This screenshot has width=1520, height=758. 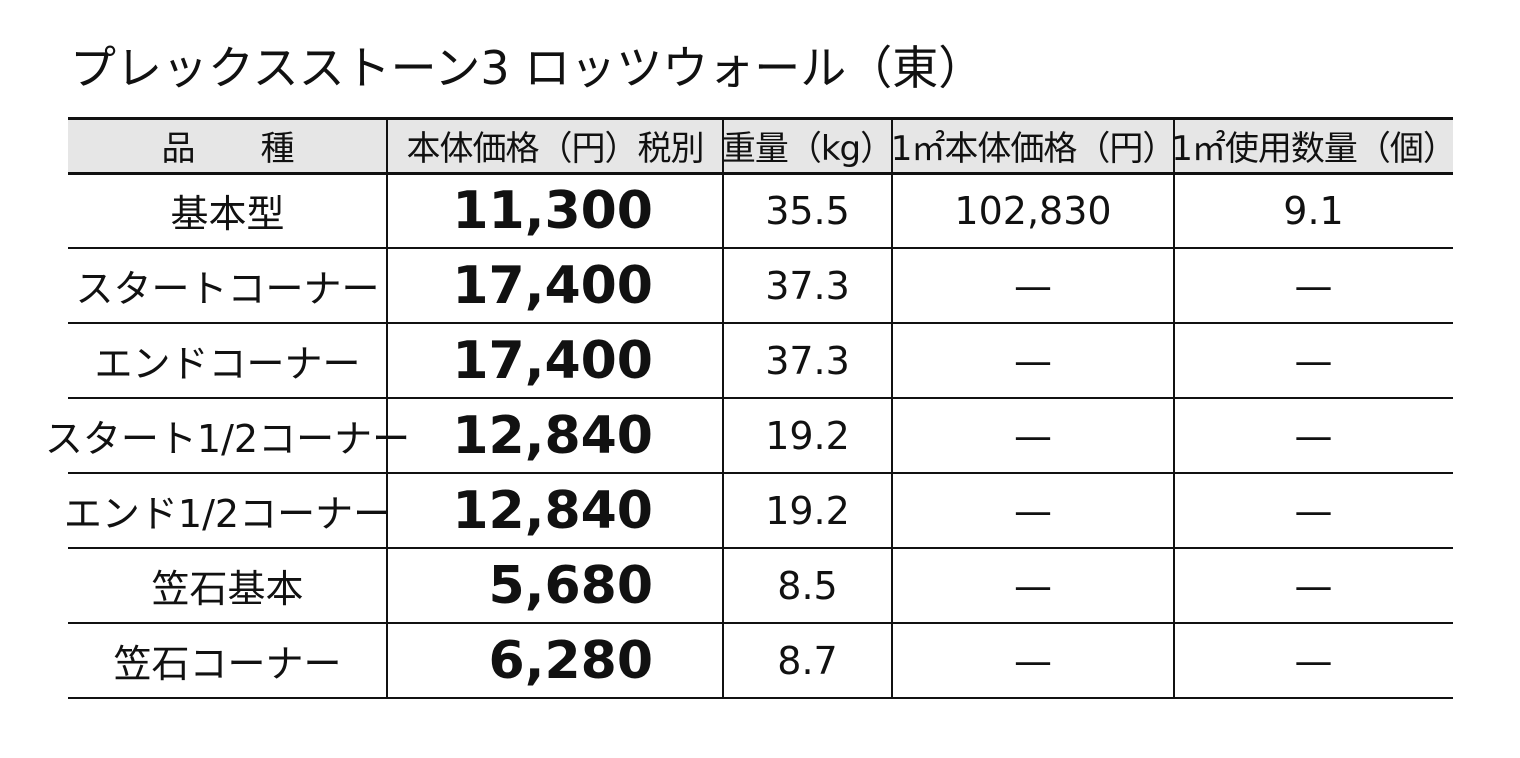 What do you see at coordinates (227, 514) in the screenshot?
I see `row-label: エンド1/2コーナー` at bounding box center [227, 514].